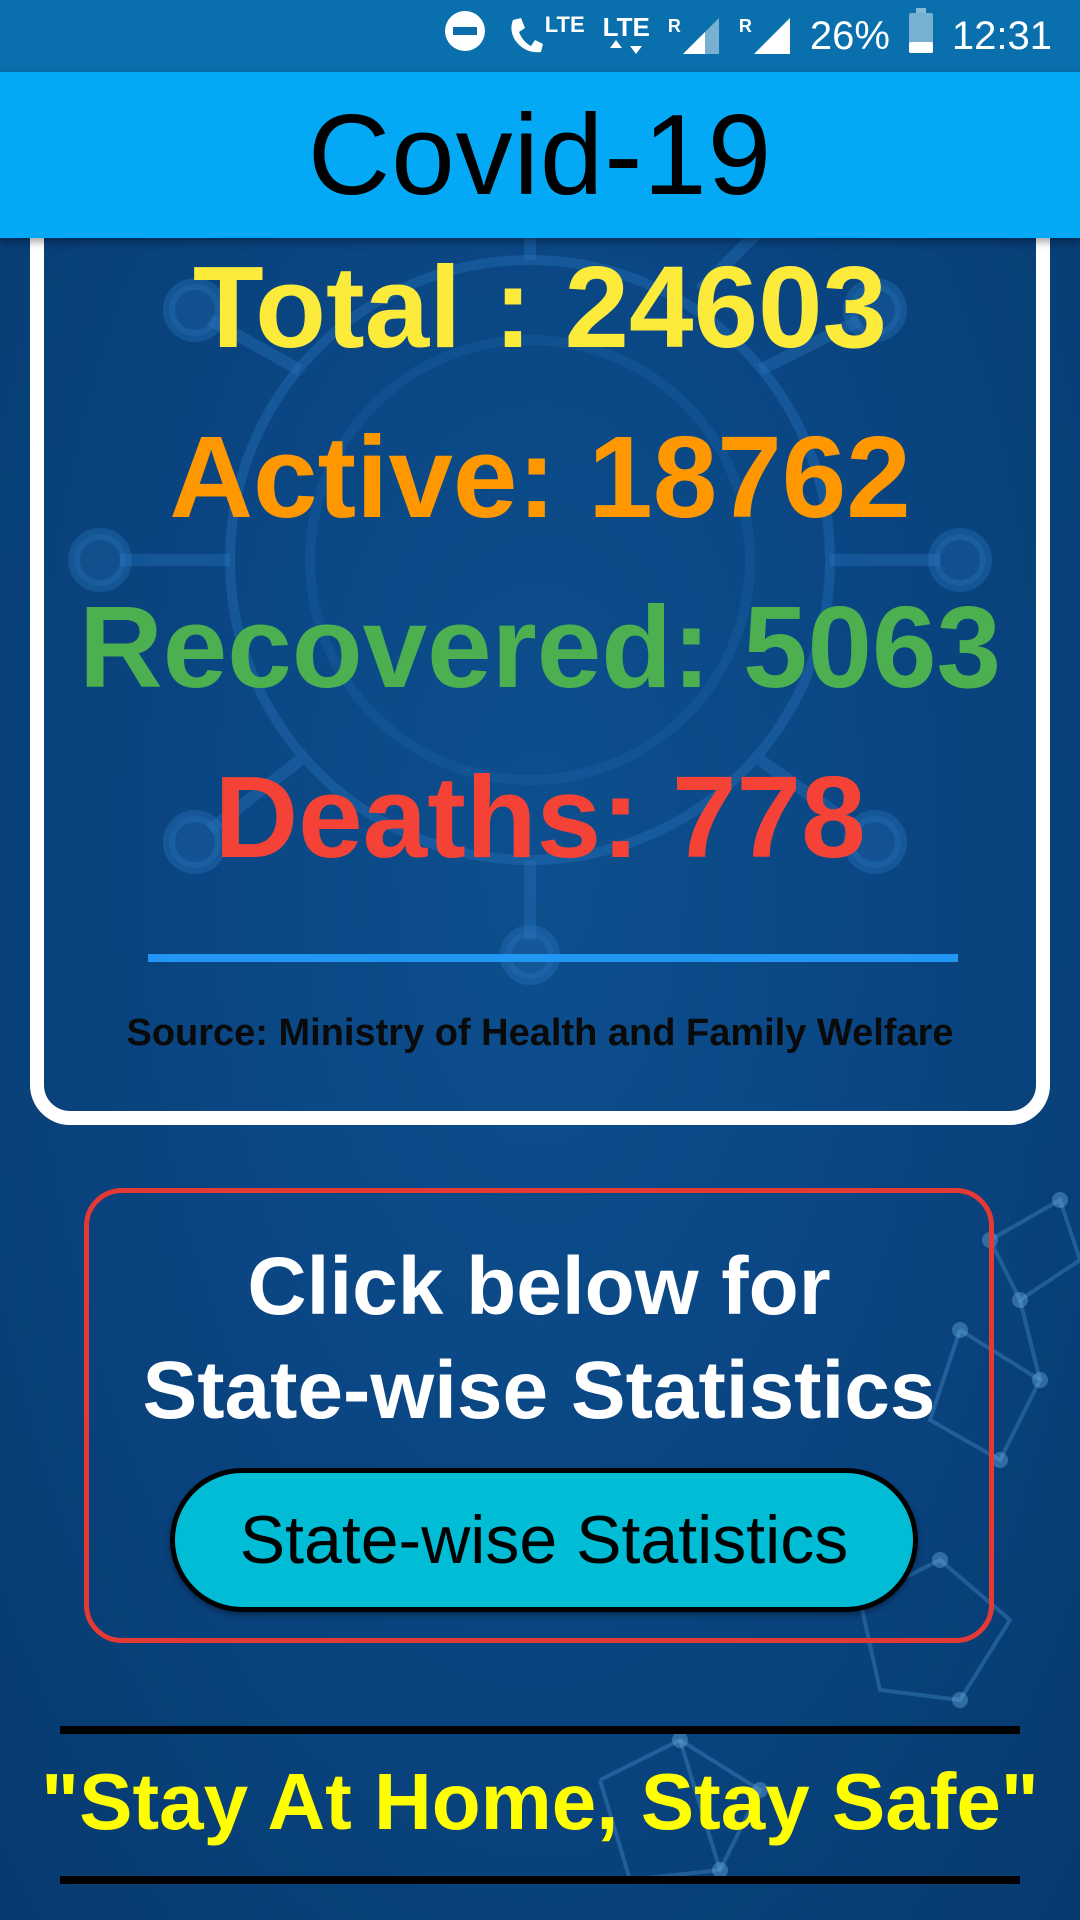 The image size is (1080, 1920). I want to click on volte-call-icon: LTE, so click(545, 36).